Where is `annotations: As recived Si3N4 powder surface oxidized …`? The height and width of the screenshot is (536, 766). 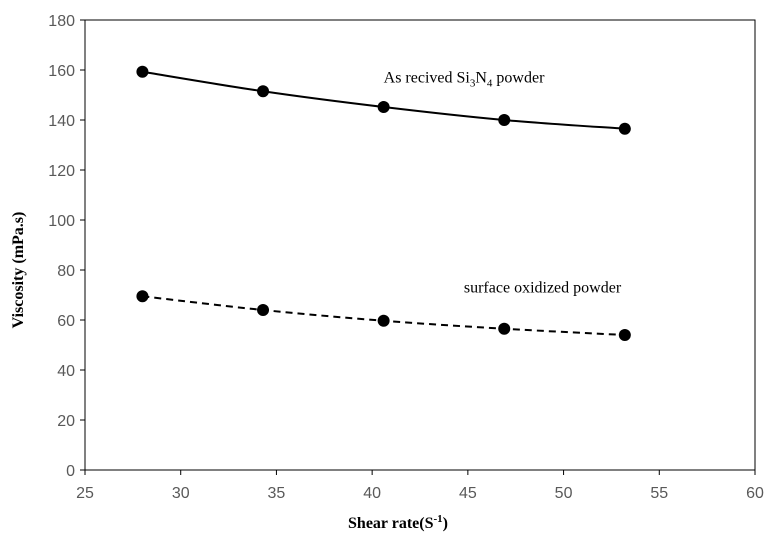
annotations: As recived Si3N4 powder surface oxidized … is located at coordinates (503, 183).